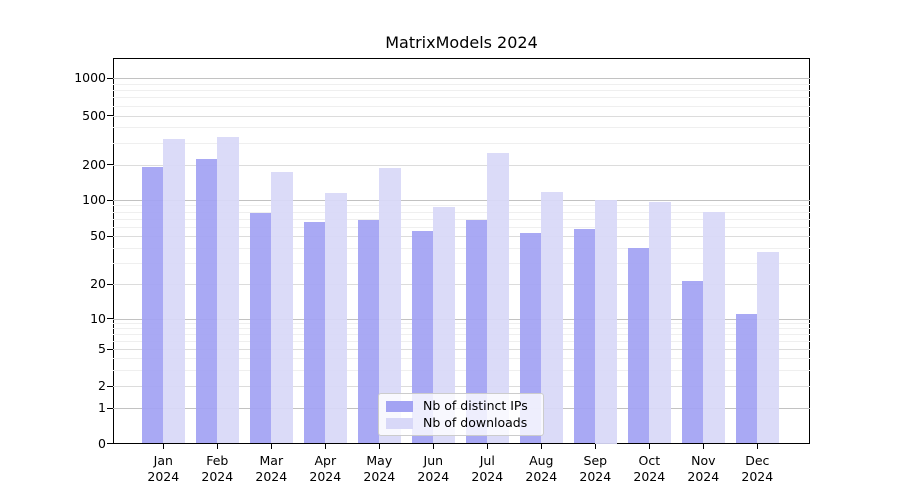 The height and width of the screenshot is (500, 900). I want to click on bar-downloads-Aug, so click(552, 317).